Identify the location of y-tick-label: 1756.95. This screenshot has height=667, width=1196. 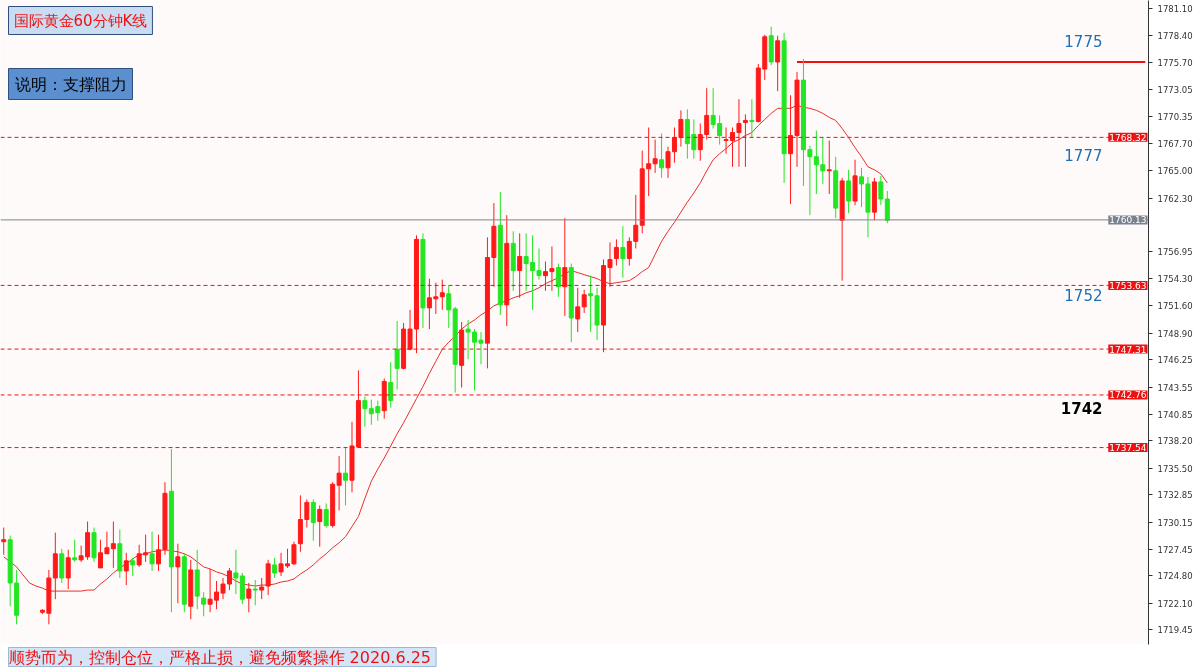
(1175, 252).